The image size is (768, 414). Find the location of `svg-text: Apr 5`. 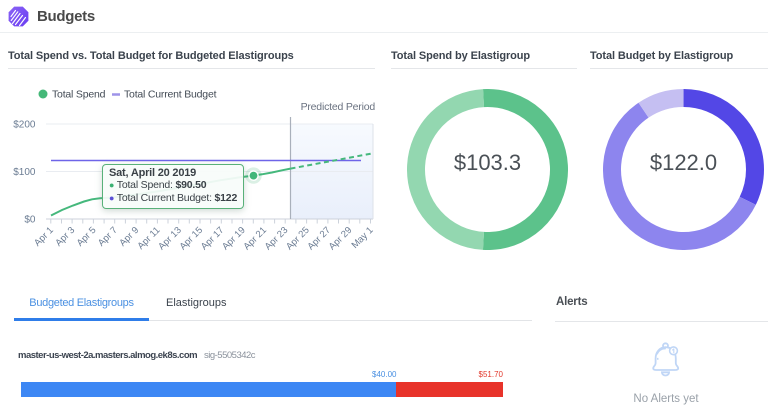

svg-text: Apr 5 is located at coordinates (87, 237).